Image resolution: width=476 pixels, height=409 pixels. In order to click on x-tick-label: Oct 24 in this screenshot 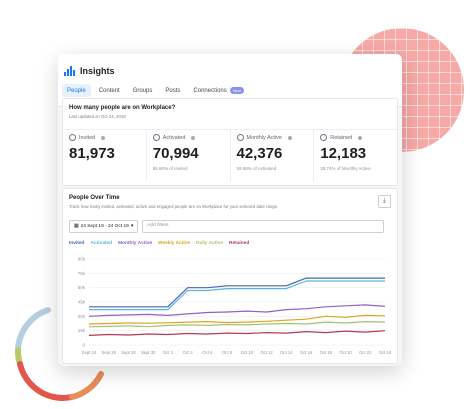, I will do `click(385, 352)`.